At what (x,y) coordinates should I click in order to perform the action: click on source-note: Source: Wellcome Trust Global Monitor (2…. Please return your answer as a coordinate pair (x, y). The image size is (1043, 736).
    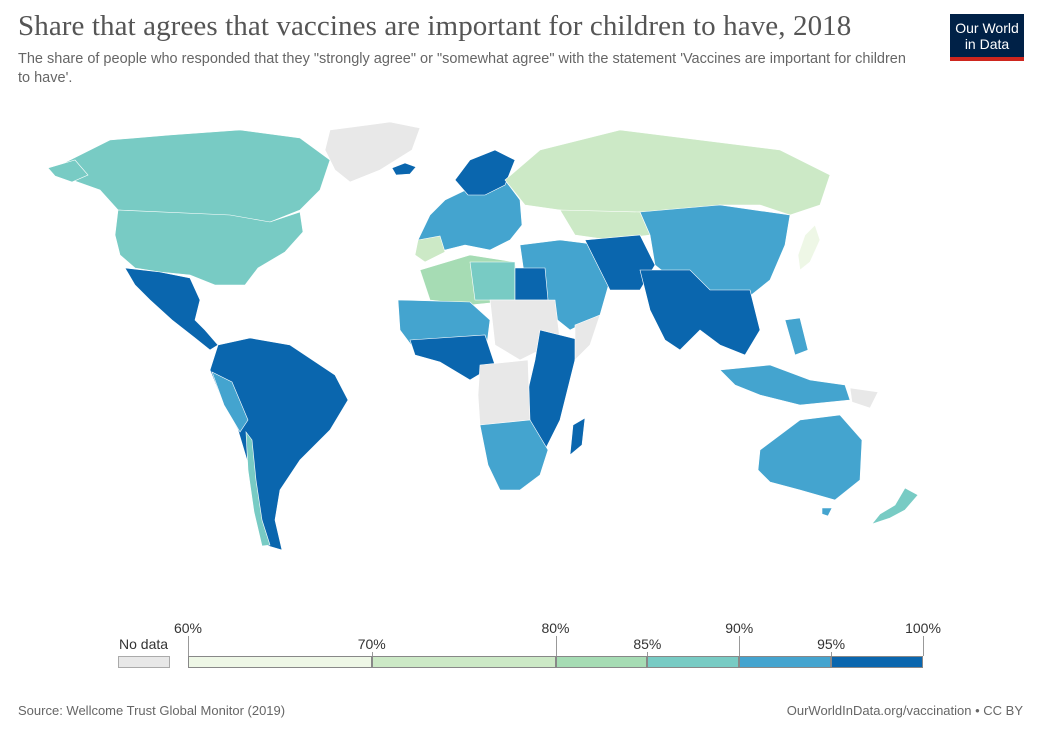
    Looking at the image, I should click on (152, 710).